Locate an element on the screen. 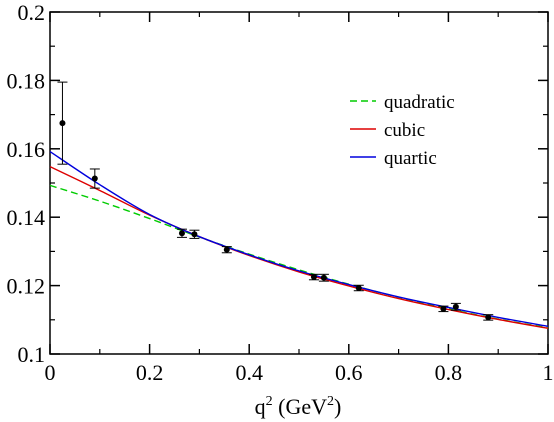 This screenshot has height=422, width=554. y-tick-label: 0.2 is located at coordinates (32, 12).